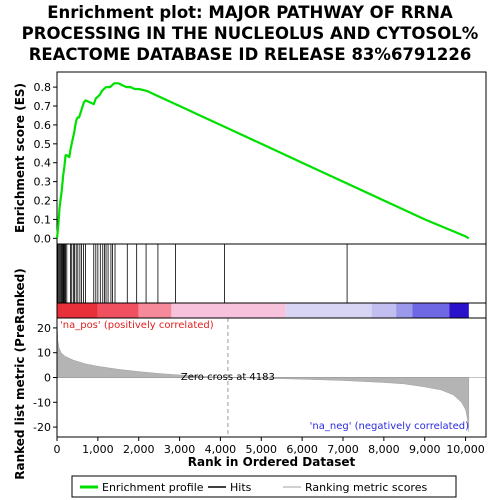 This screenshot has height=500, width=500. I want to click on metric-ytick-label: 10, so click(44, 353).